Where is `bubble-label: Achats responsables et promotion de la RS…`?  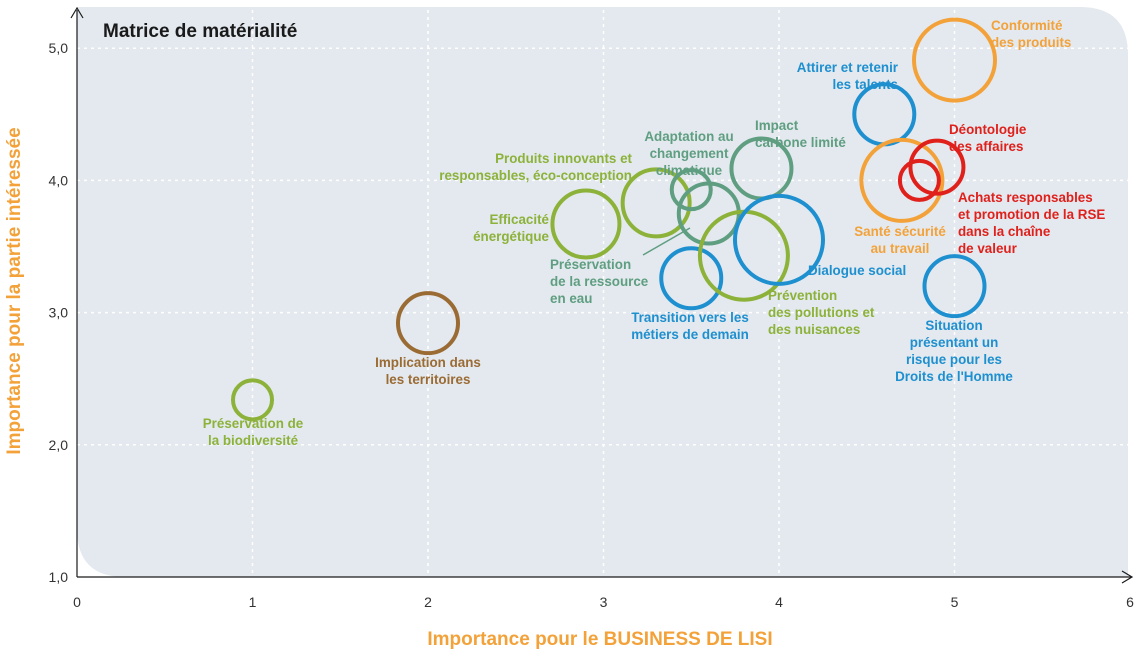 bubble-label: Achats responsables et promotion de la RS… is located at coordinates (1031, 223).